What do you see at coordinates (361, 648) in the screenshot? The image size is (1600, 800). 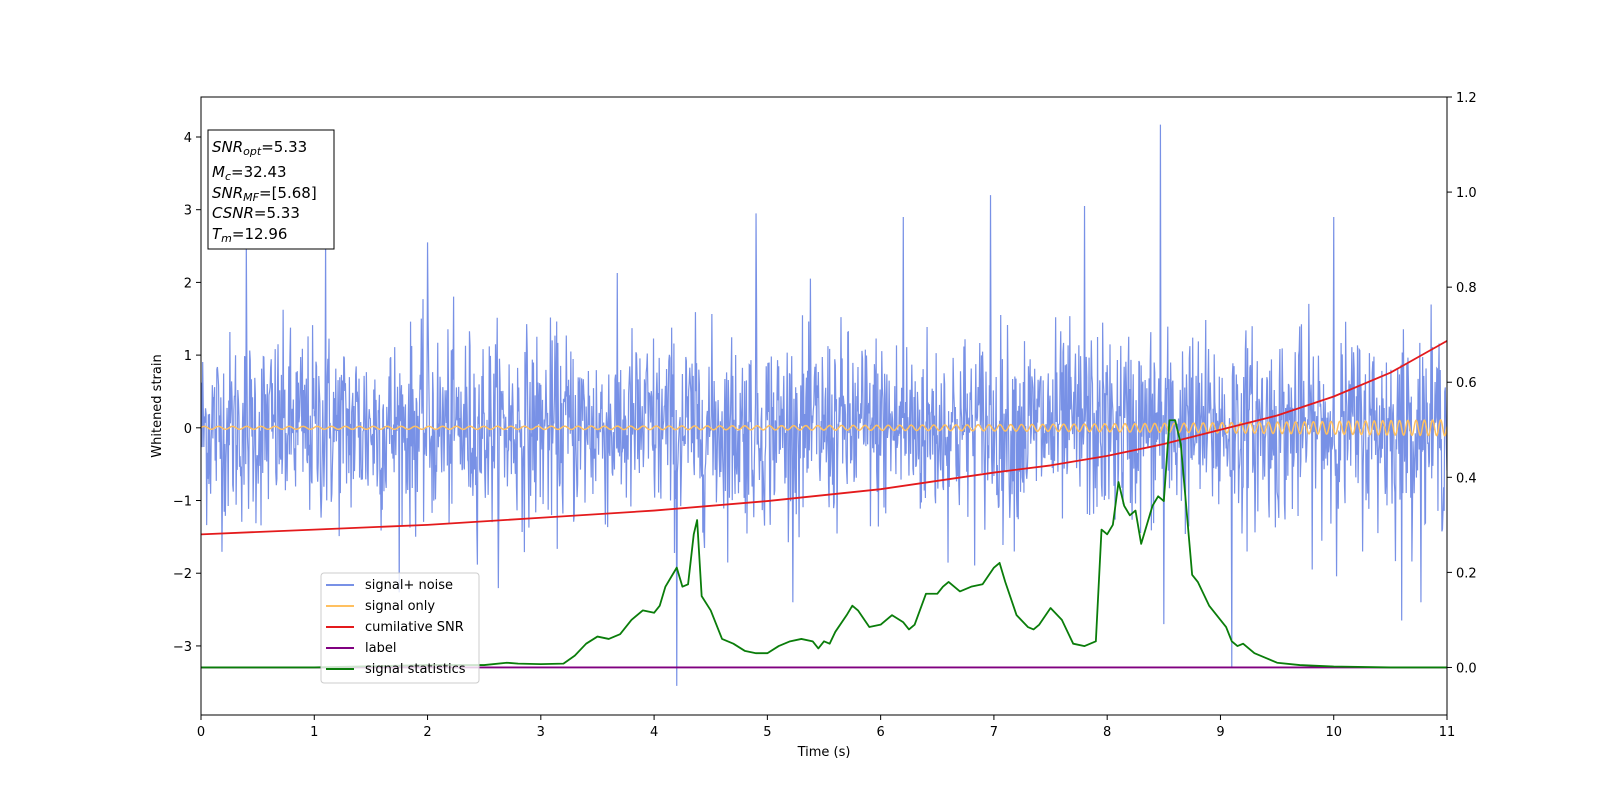 I see `legend-entry-label: label` at bounding box center [361, 648].